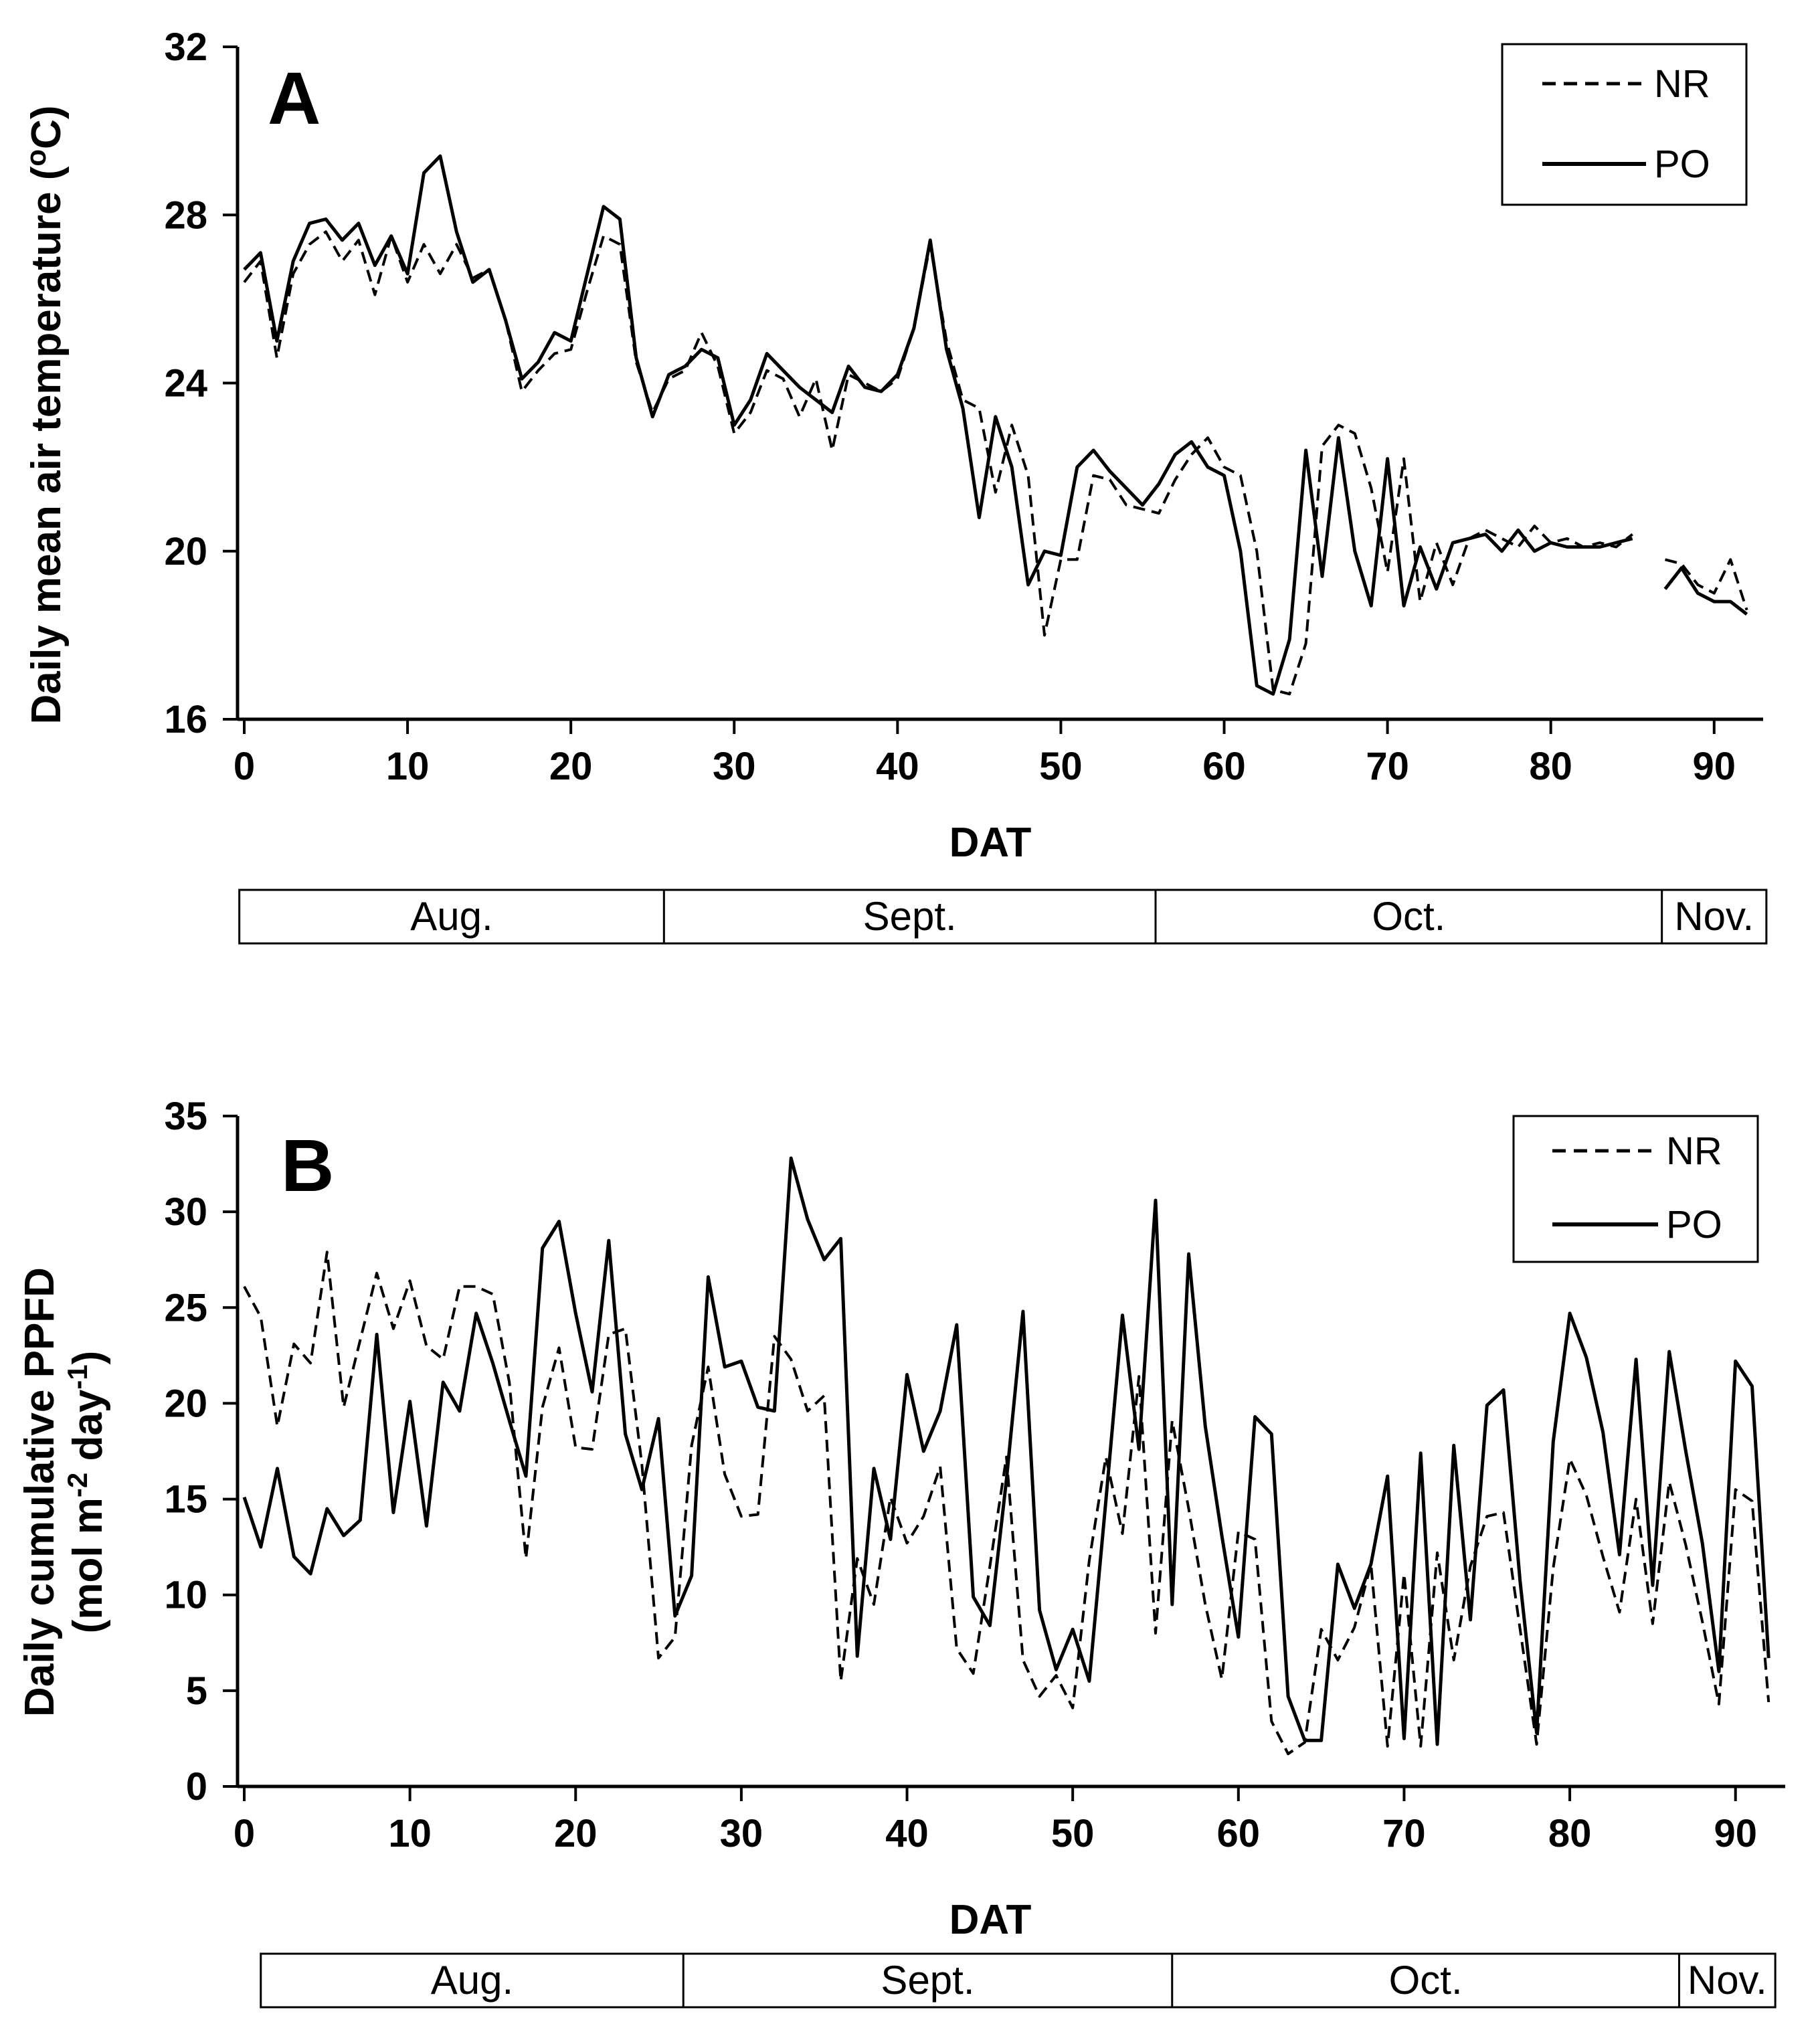  I want to click on panel-b-x-axis-title: DAT, so click(990, 1920).